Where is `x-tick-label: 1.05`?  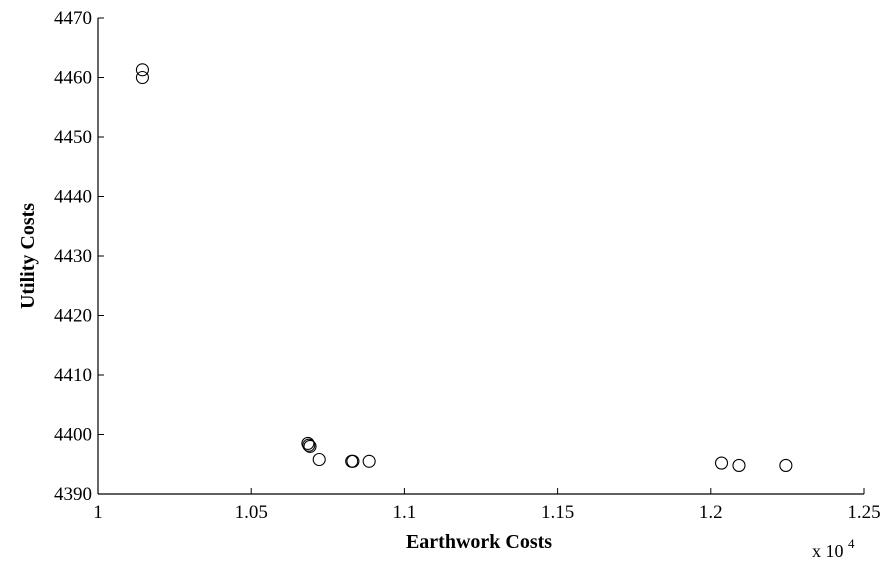 x-tick-label: 1.05 is located at coordinates (251, 512).